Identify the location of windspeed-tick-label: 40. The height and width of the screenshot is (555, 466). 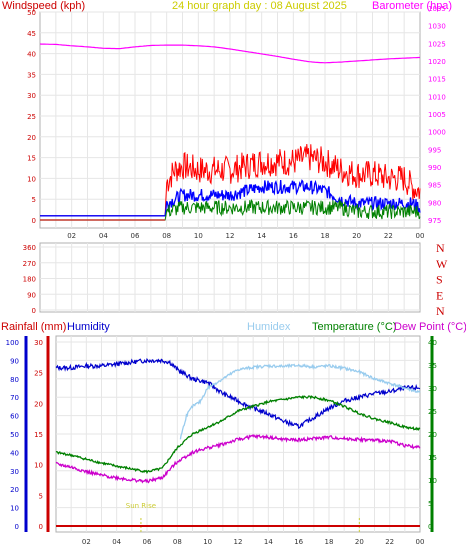
(31, 55).